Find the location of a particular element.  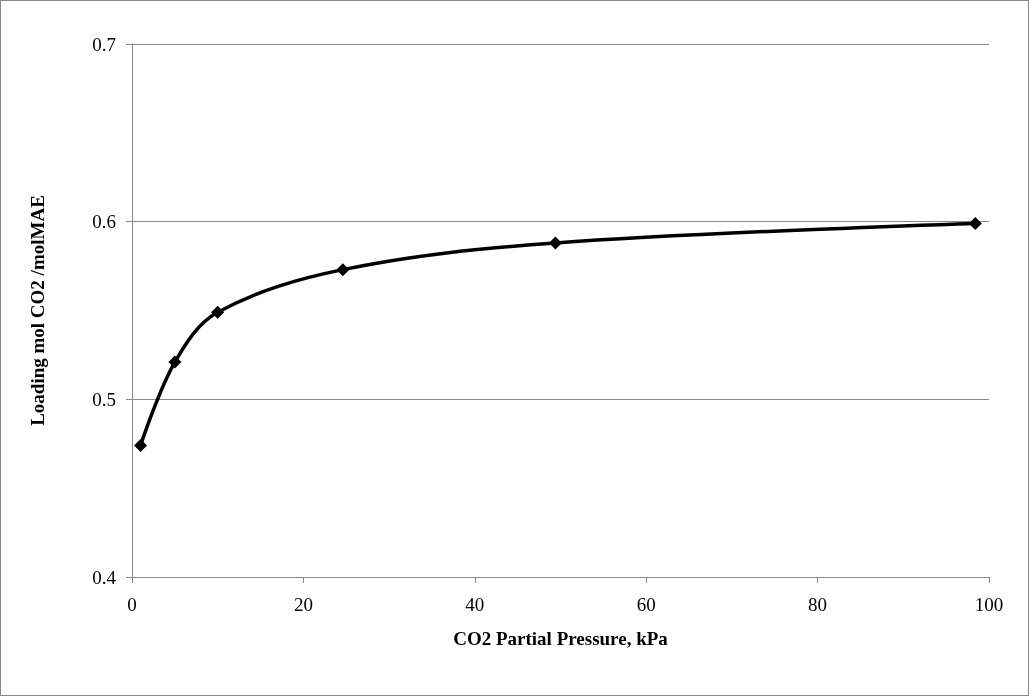

y-axis-title: Loading mol CO2 /molMAE is located at coordinates (37, 310).